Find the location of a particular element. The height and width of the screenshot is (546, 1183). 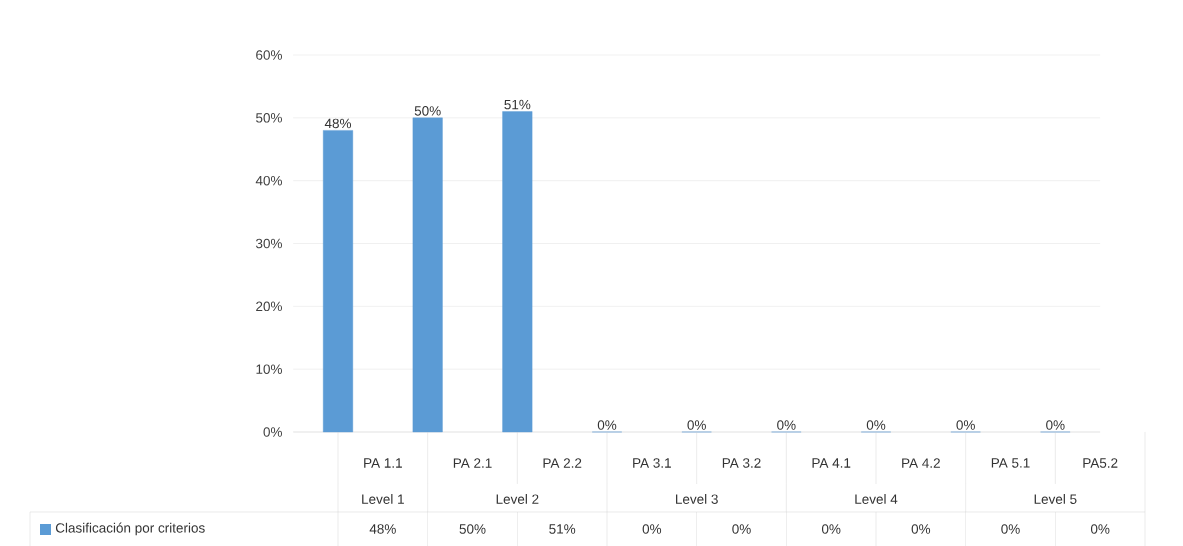

y-tick-label: 50% is located at coordinates (269, 117).